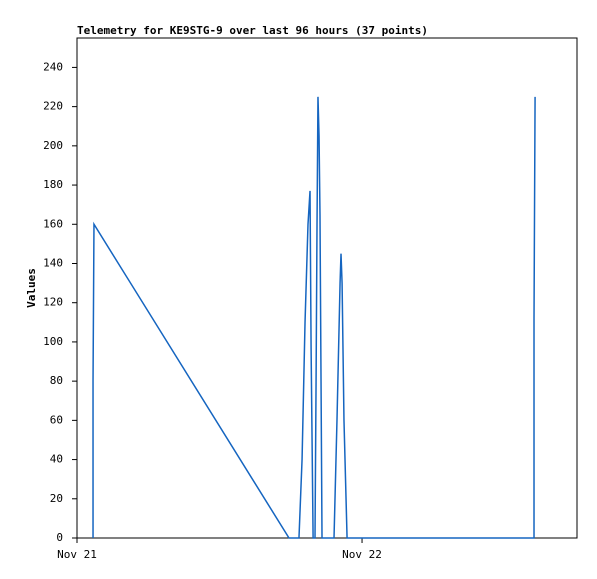  What do you see at coordinates (59, 537) in the screenshot?
I see `y-tick-label: 0` at bounding box center [59, 537].